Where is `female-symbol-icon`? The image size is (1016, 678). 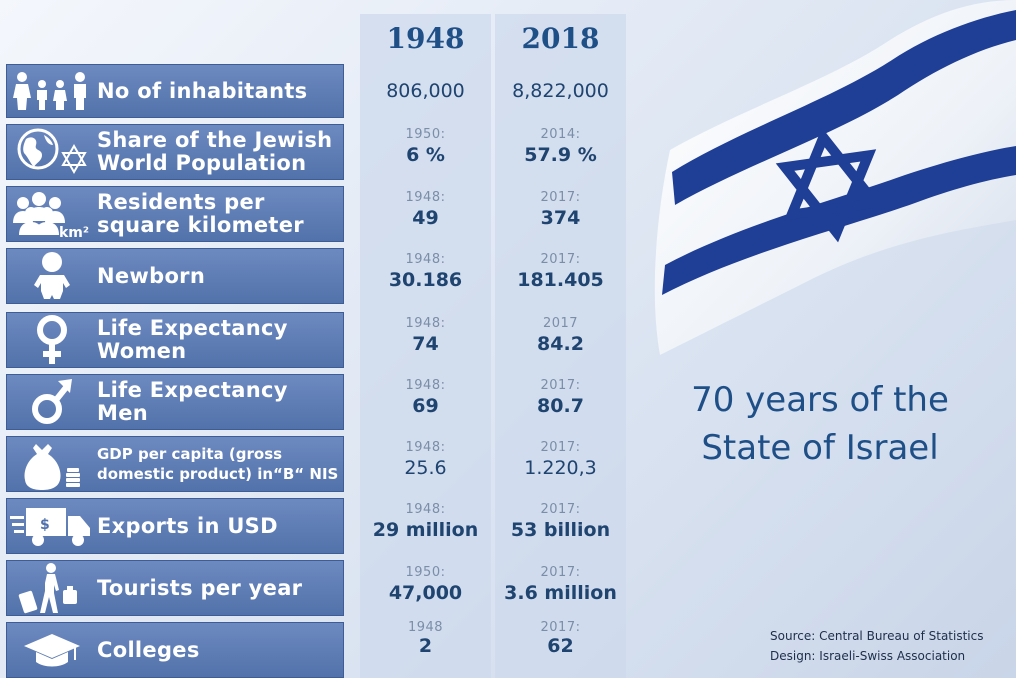 female-symbol-icon is located at coordinates (52, 340).